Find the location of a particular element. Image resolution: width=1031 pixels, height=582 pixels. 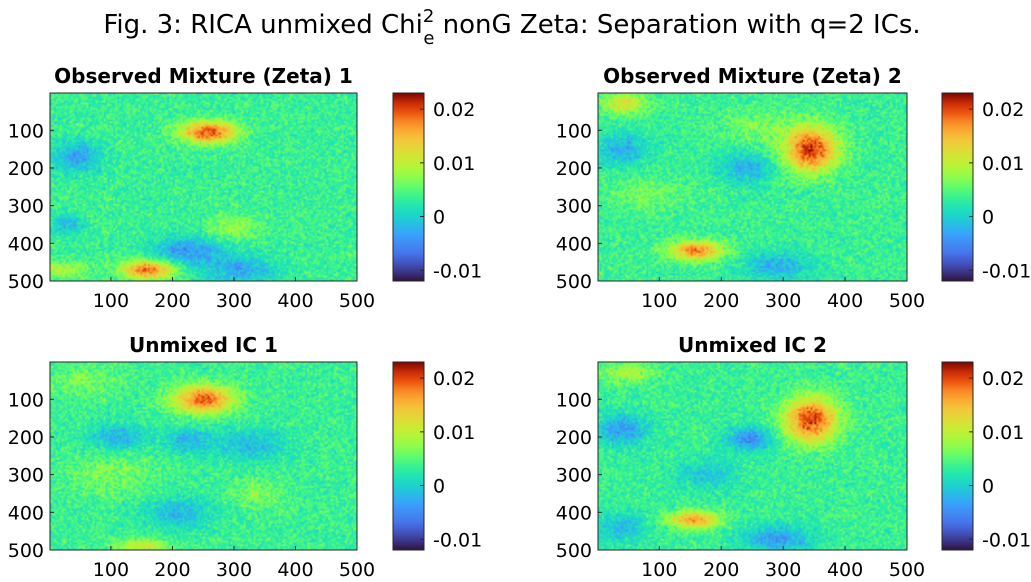

axis-title: Unmixed IC 1 is located at coordinates (203, 345).